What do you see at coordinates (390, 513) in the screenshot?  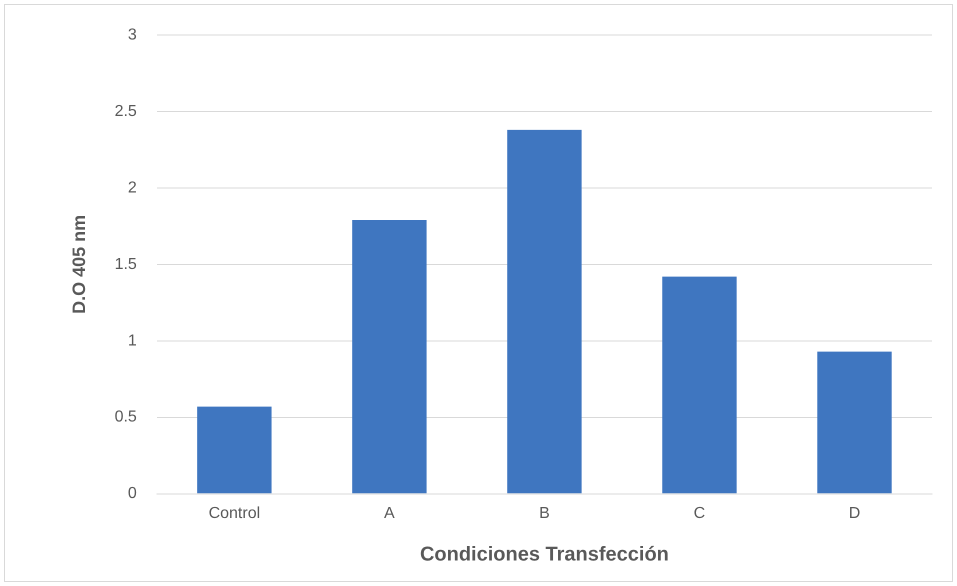 I see `x-tick-label: A` at bounding box center [390, 513].